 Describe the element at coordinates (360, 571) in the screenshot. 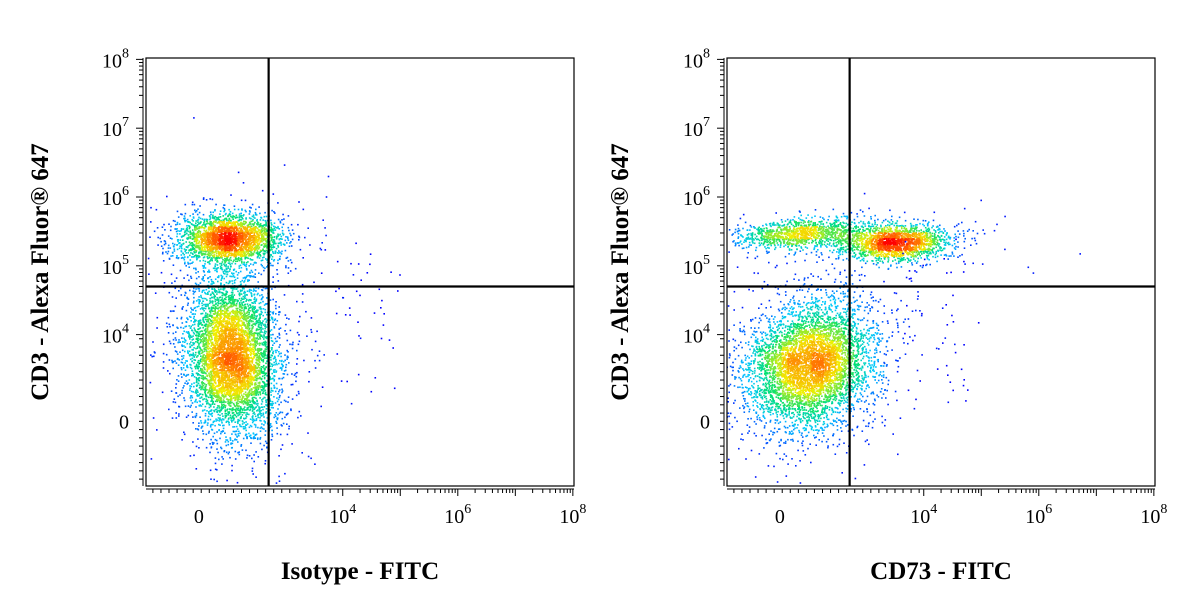

I see `x-axis-label: Isotype - FITC` at that location.